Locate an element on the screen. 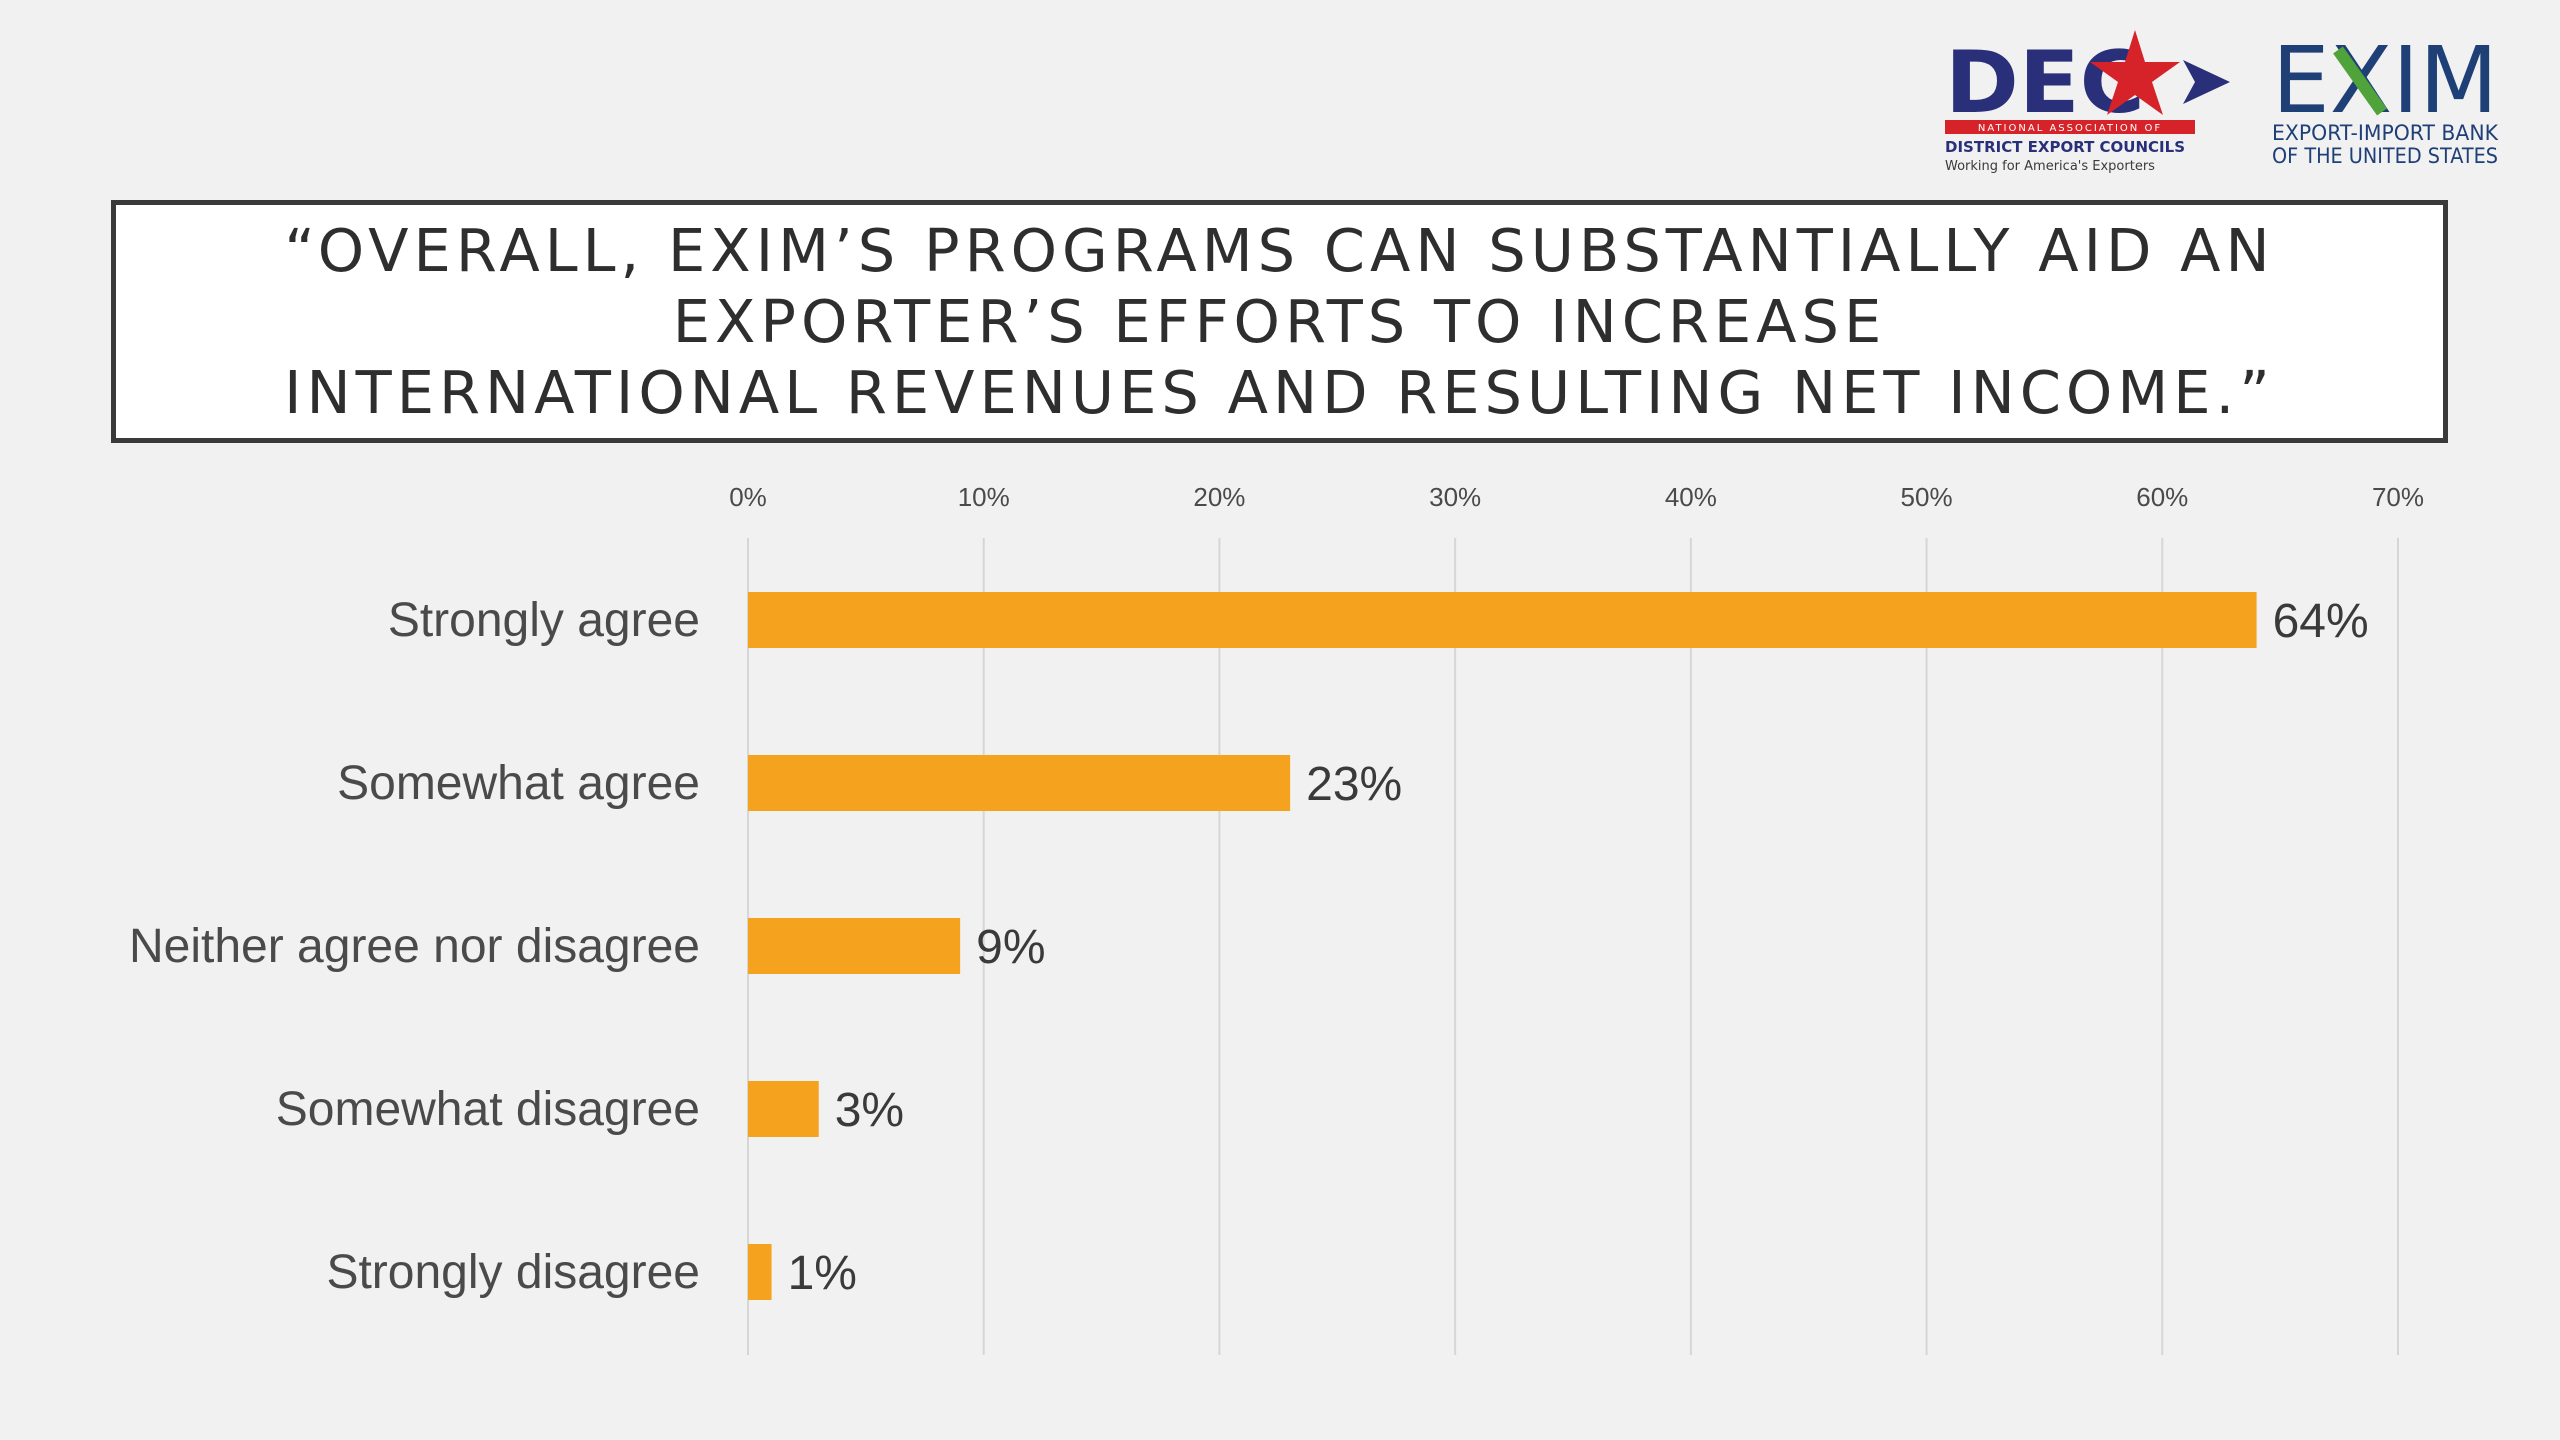 This screenshot has width=2560, height=1440. category-label: Somewhat disagree is located at coordinates (488, 1109).